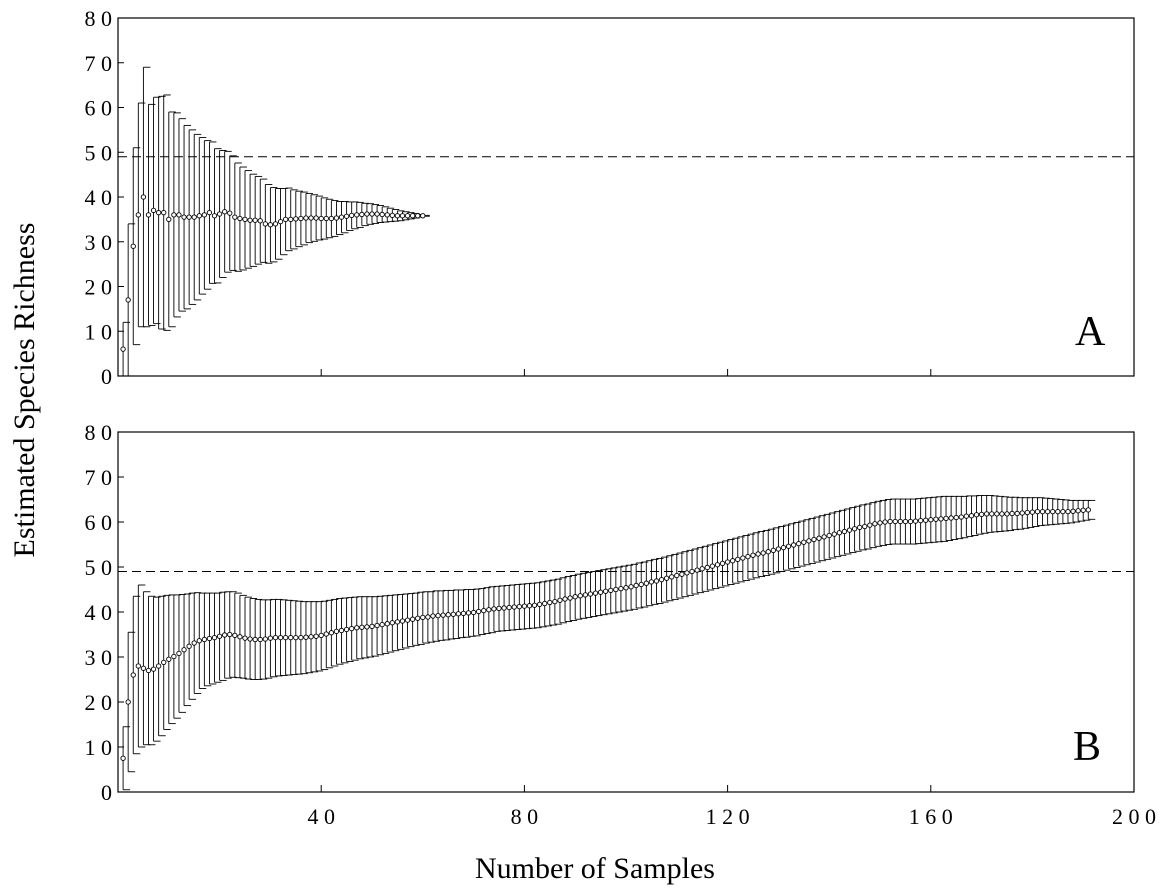  Describe the element at coordinates (99, 477) in the screenshot. I see `panel-b-ytick-label: 7 0` at that location.